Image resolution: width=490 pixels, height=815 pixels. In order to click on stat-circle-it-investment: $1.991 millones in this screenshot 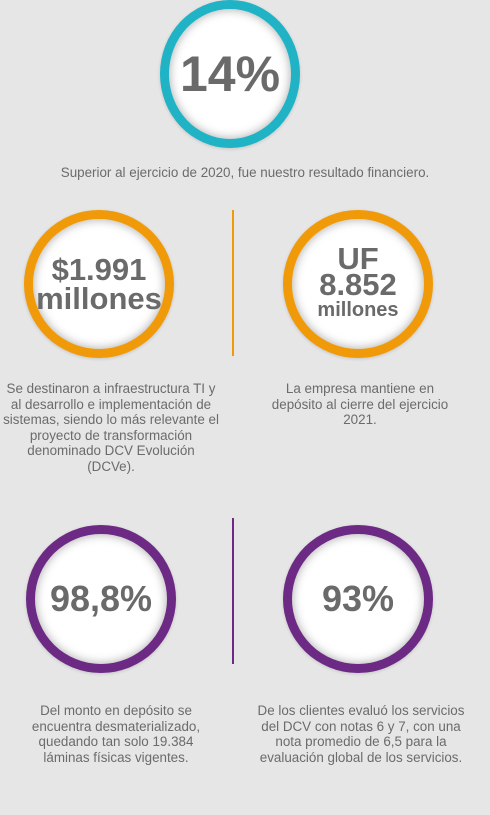, I will do `click(99, 284)`.